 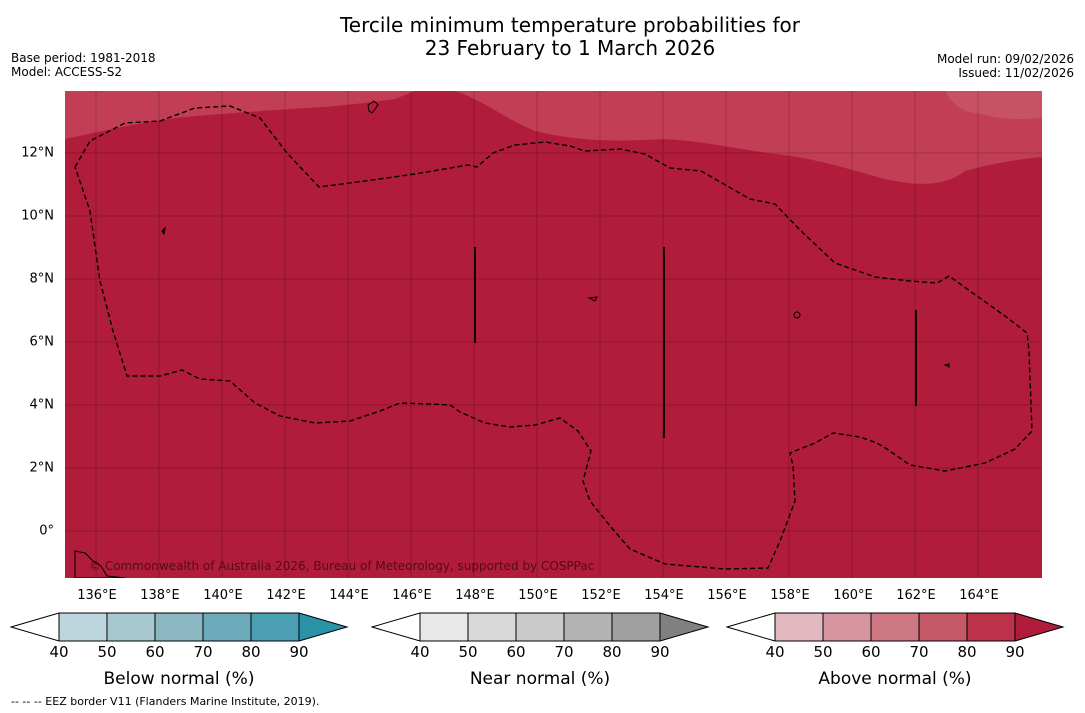 I want to click on island-palau, so click(x=163, y=231).